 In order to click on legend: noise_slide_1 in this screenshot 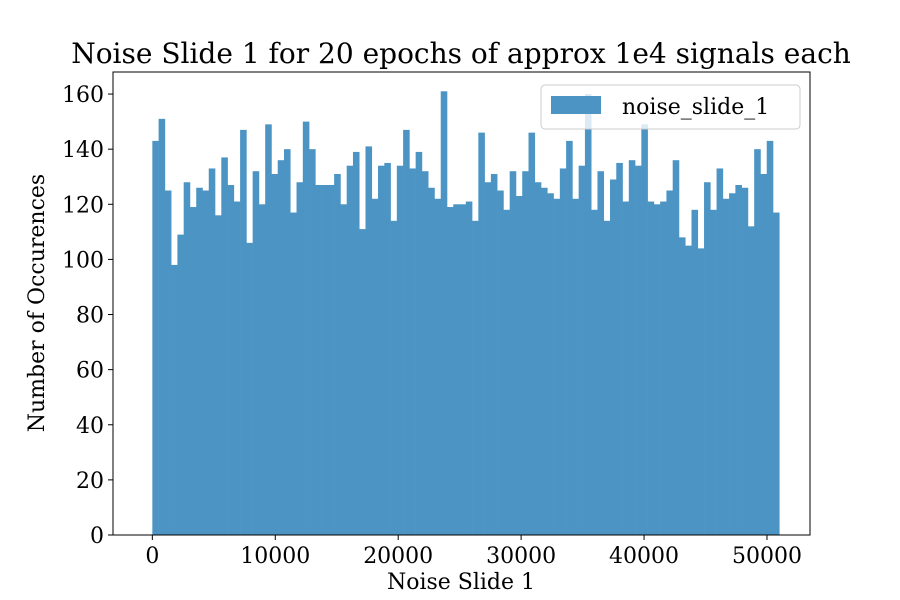, I will do `click(670, 107)`.